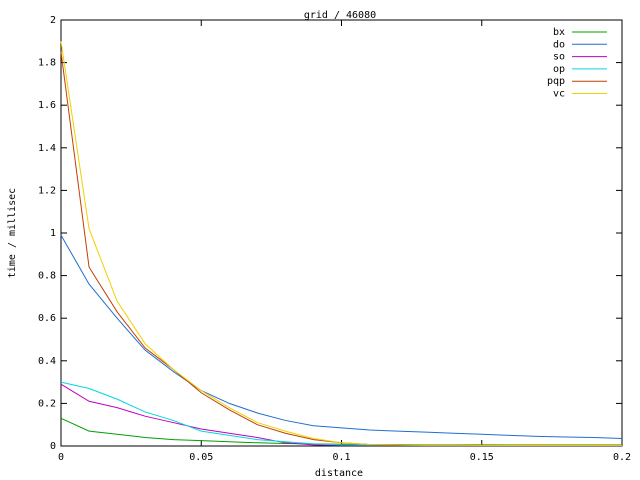 The height and width of the screenshot is (480, 640). Describe the element at coordinates (53, 233) in the screenshot. I see `y-tick-label: 1` at that location.